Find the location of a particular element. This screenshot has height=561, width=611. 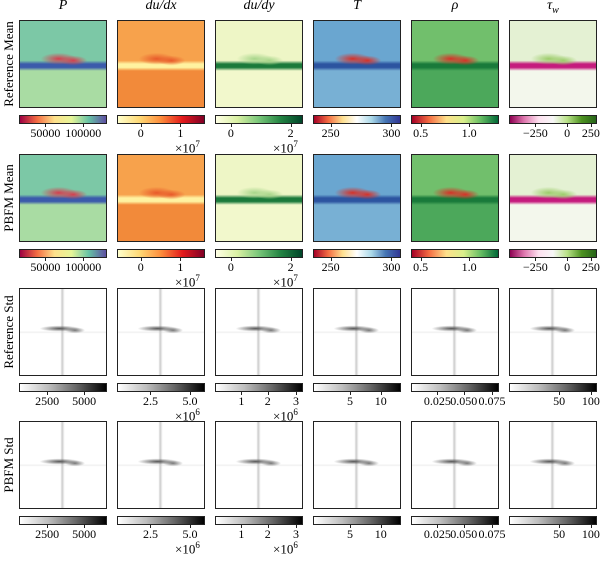

colorbar-tick-label: 3 is located at coordinates (295, 534).